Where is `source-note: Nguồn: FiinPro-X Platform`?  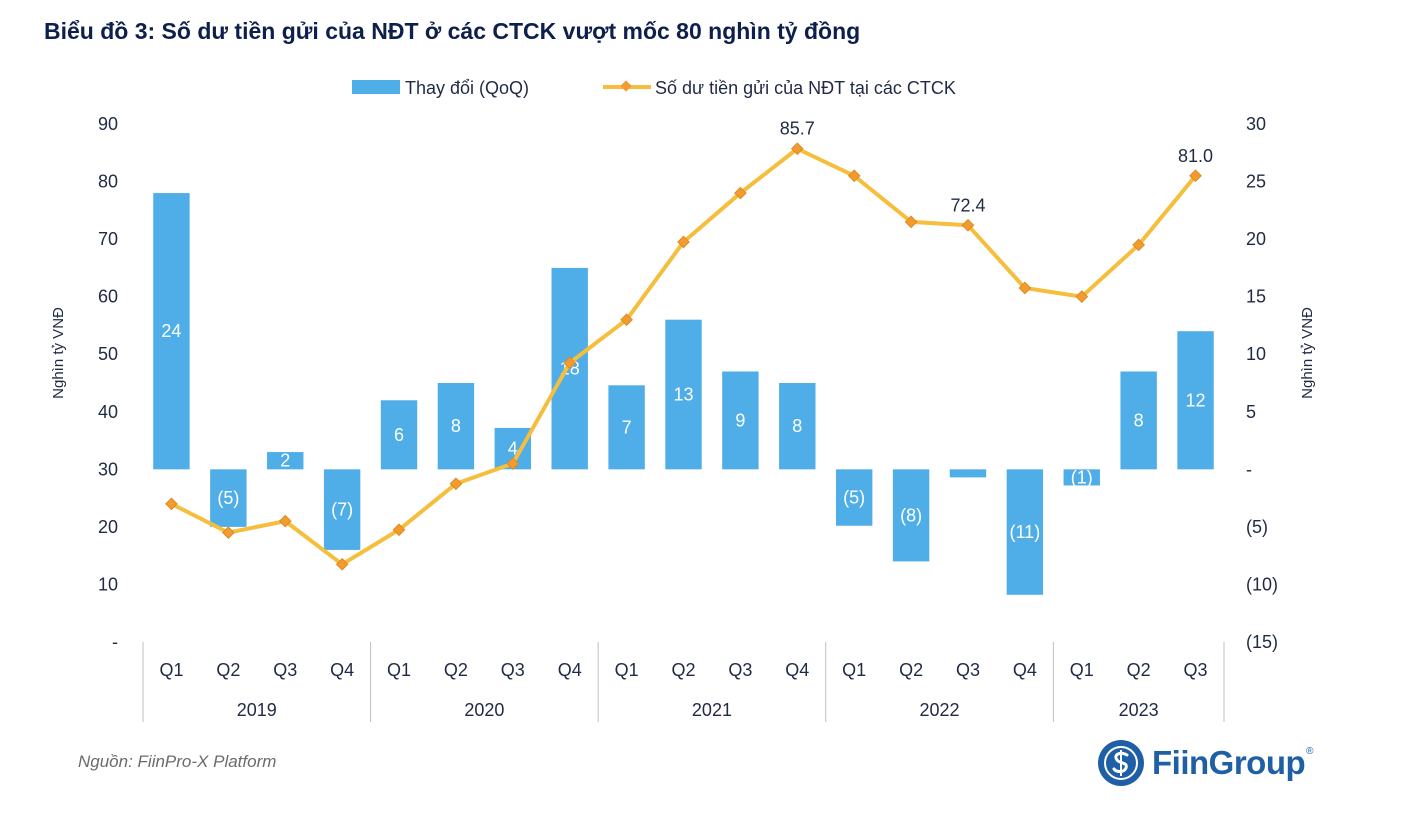
source-note: Nguồn: FiinPro-X Platform is located at coordinates (177, 761).